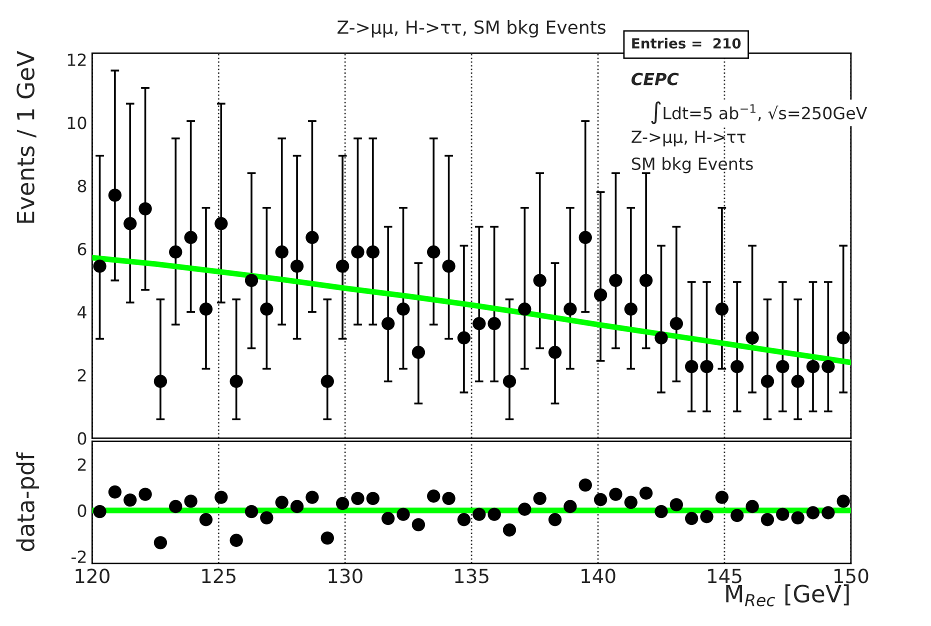  Describe the element at coordinates (655, 79) in the screenshot. I see `annotation: CEPC` at that location.